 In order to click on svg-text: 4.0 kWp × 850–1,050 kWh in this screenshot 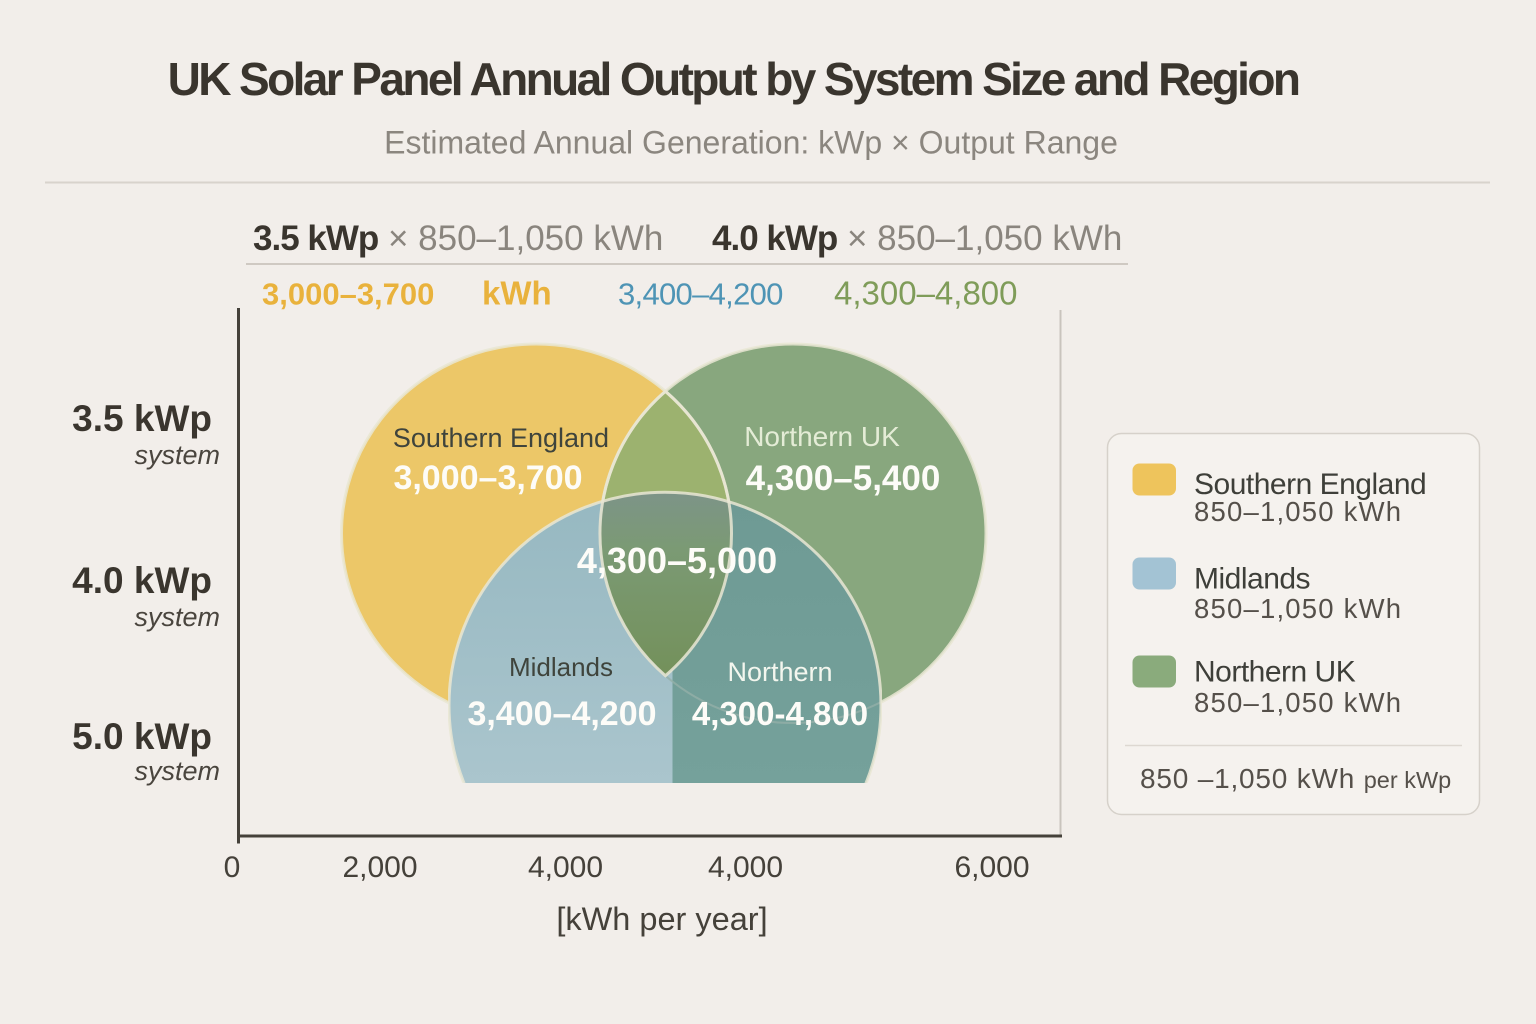, I will do `click(917, 238)`.